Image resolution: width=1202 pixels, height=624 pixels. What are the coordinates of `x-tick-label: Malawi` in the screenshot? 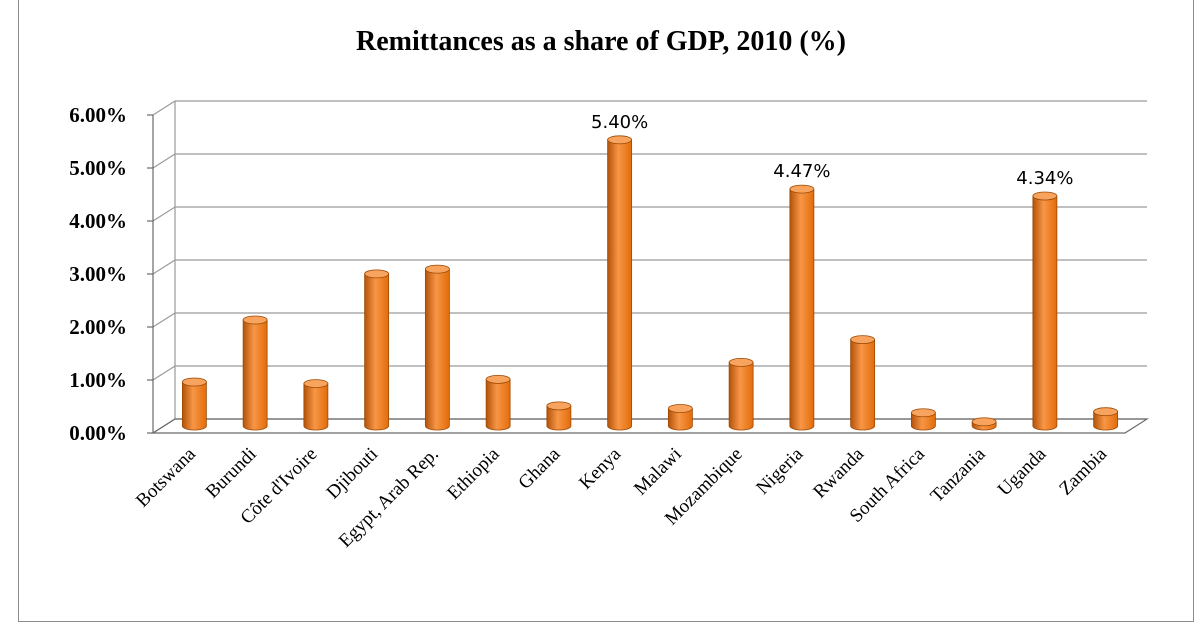 It's located at (658, 472).